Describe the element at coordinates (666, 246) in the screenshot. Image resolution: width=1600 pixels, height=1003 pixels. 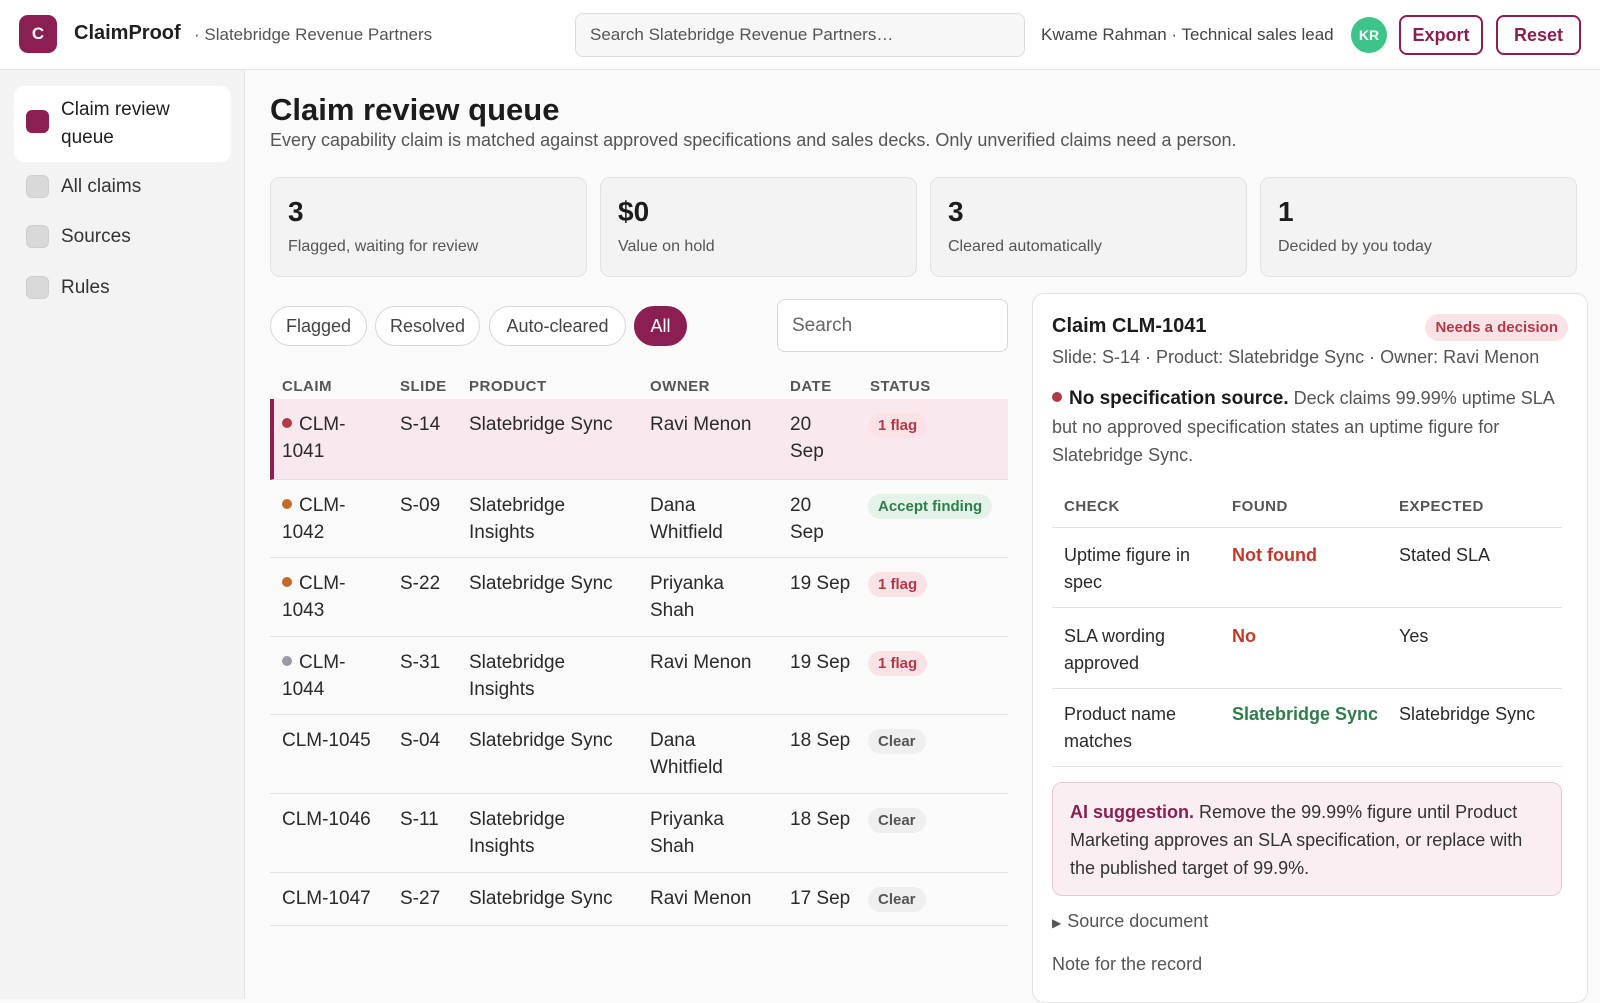
I see `stat-label: Value on hold` at that location.